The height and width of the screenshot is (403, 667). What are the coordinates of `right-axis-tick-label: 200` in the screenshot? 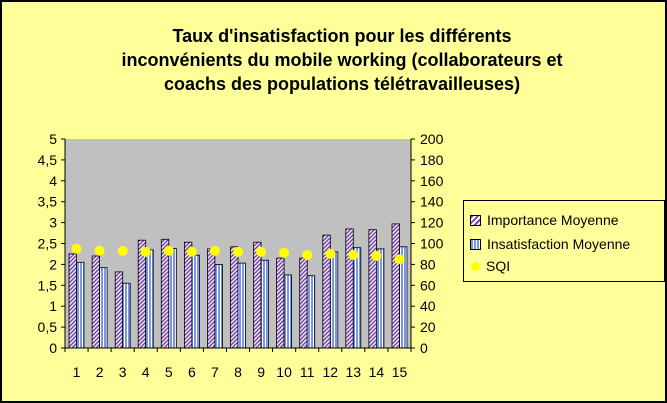 It's located at (432, 139).